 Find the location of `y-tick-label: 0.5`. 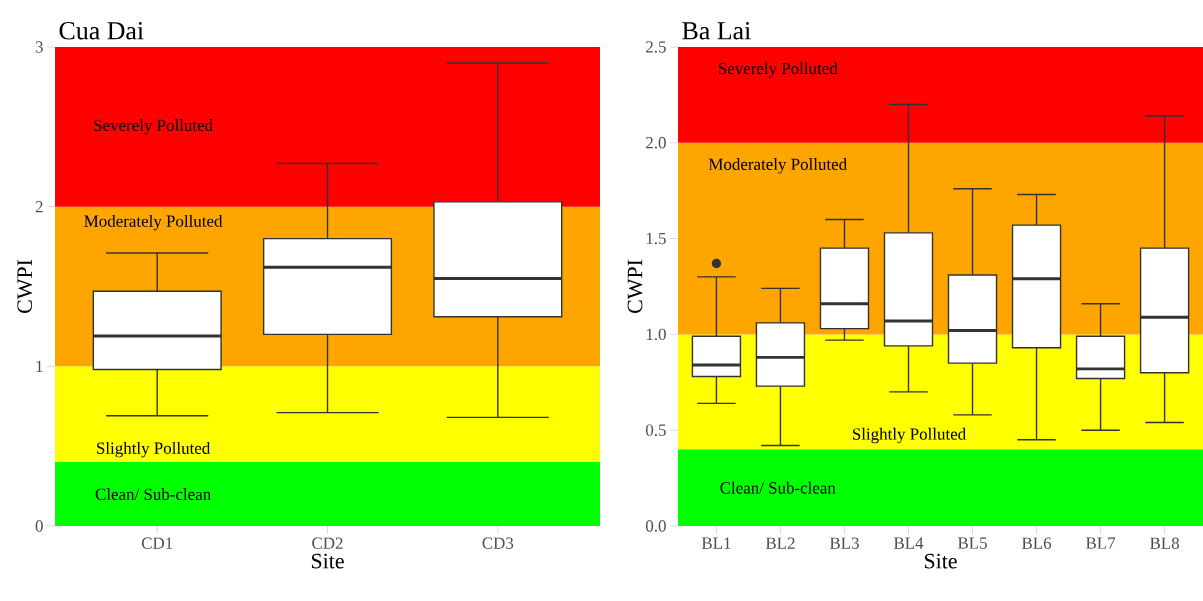

y-tick-label: 0.5 is located at coordinates (655, 430).